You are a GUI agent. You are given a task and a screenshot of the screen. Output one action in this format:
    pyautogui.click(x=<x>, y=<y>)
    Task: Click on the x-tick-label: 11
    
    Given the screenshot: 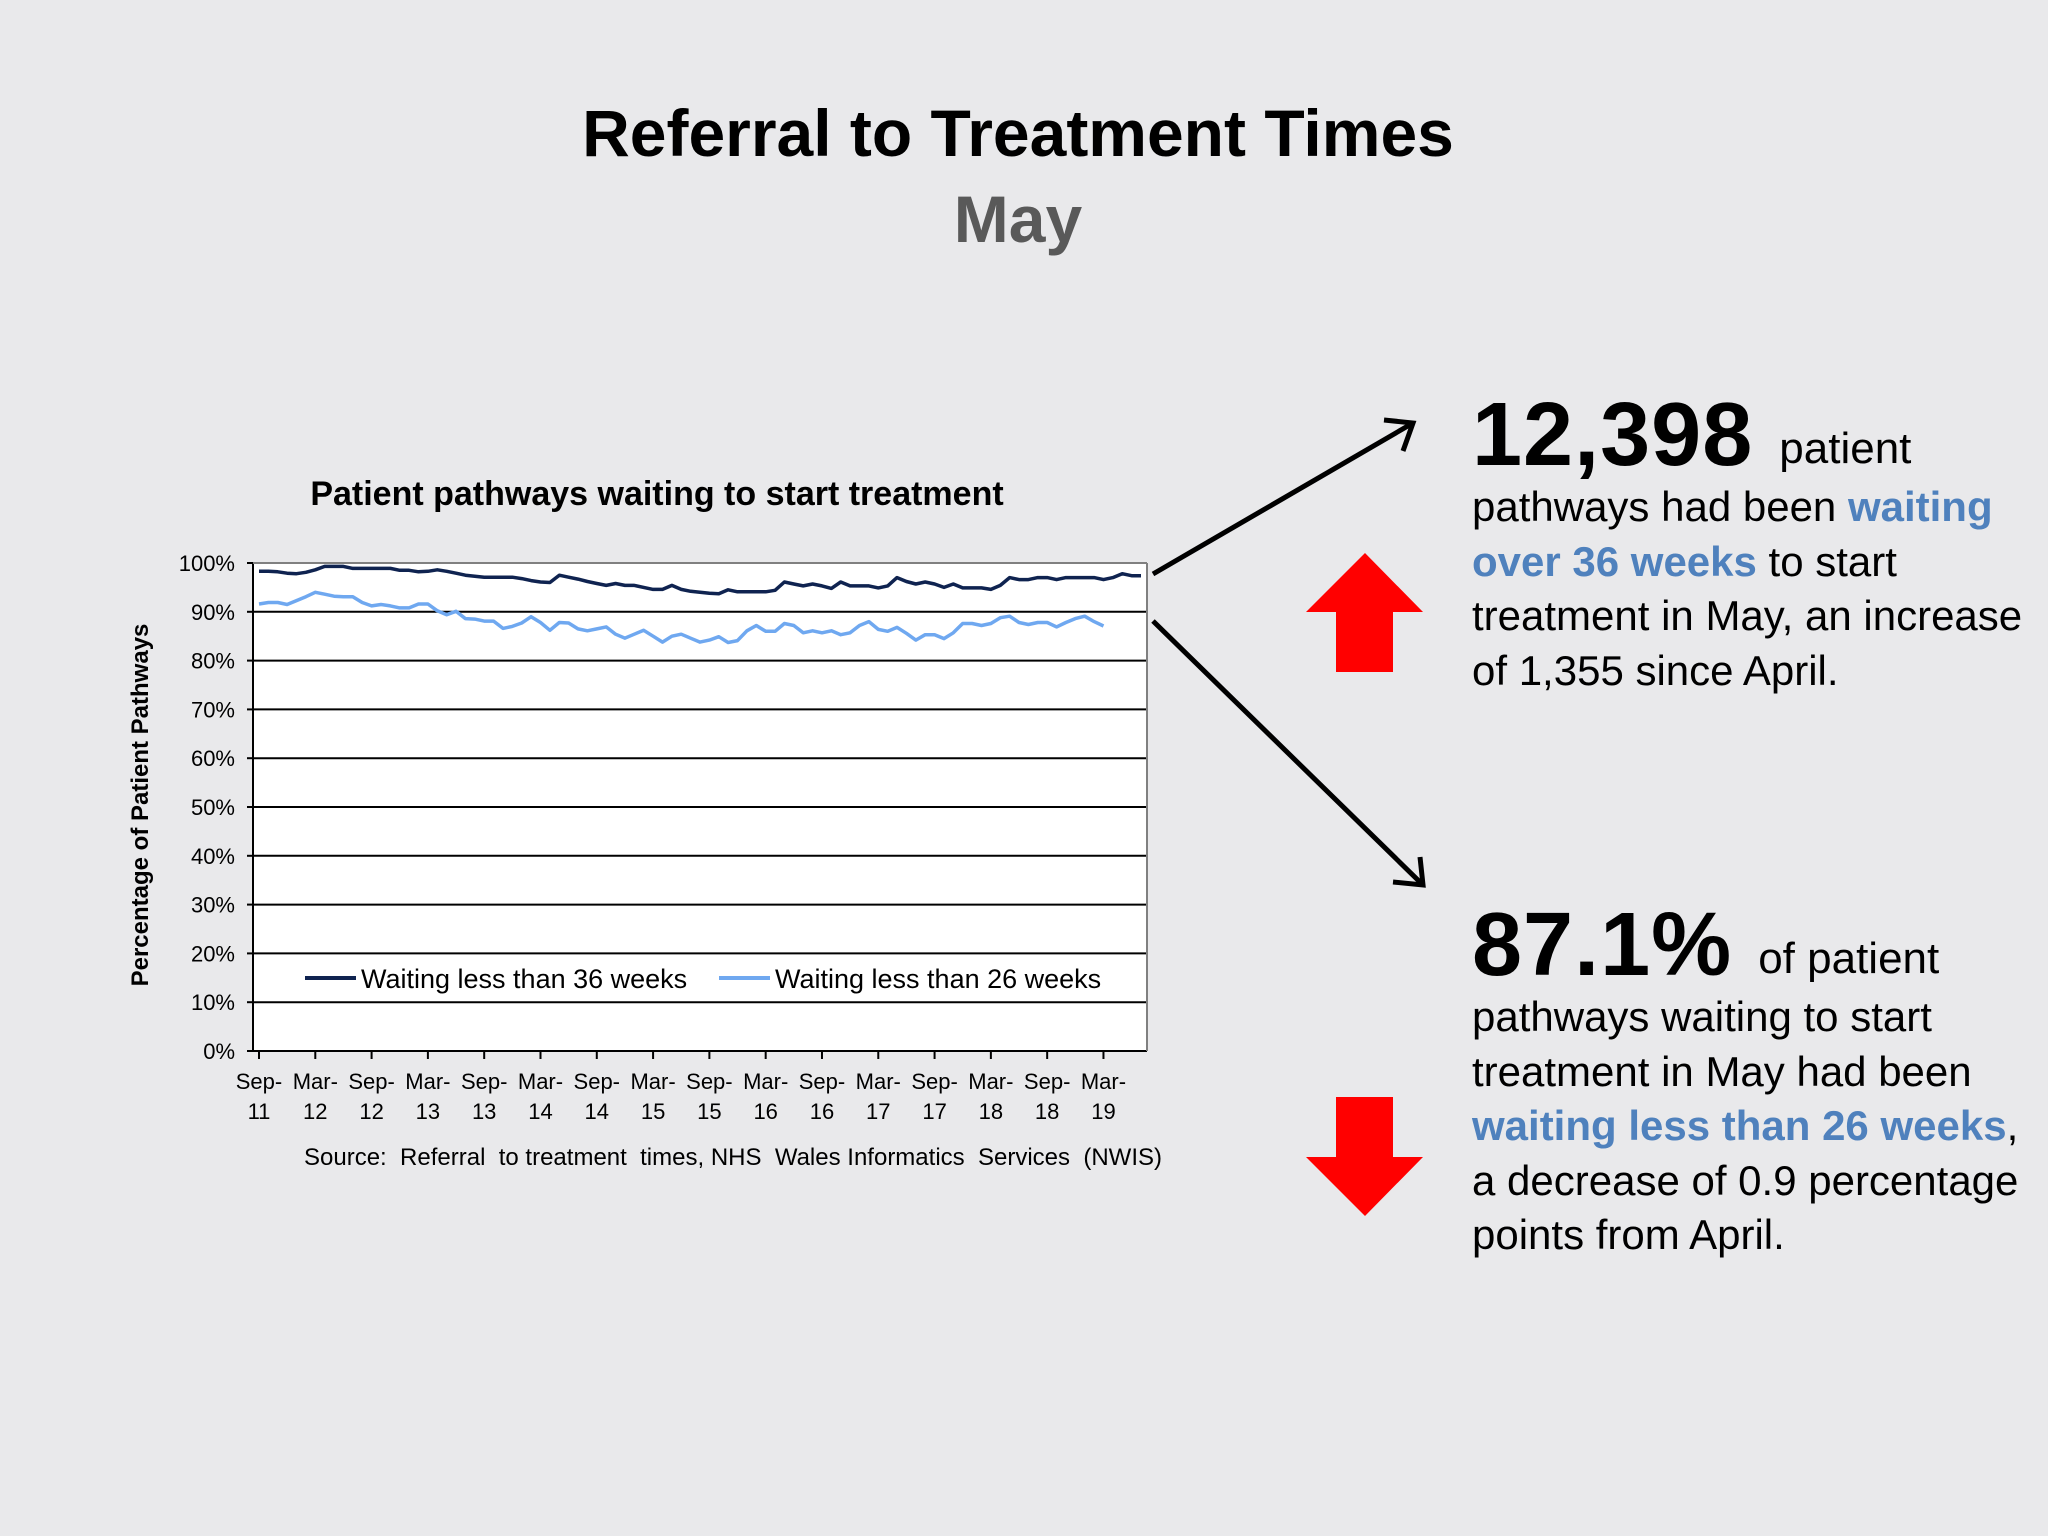 What is the action you would take?
    pyautogui.click(x=259, y=1111)
    